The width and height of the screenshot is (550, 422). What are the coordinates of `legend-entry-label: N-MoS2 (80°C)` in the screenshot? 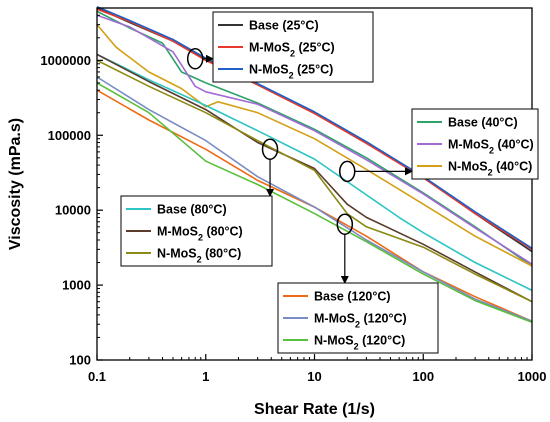 It's located at (199, 256).